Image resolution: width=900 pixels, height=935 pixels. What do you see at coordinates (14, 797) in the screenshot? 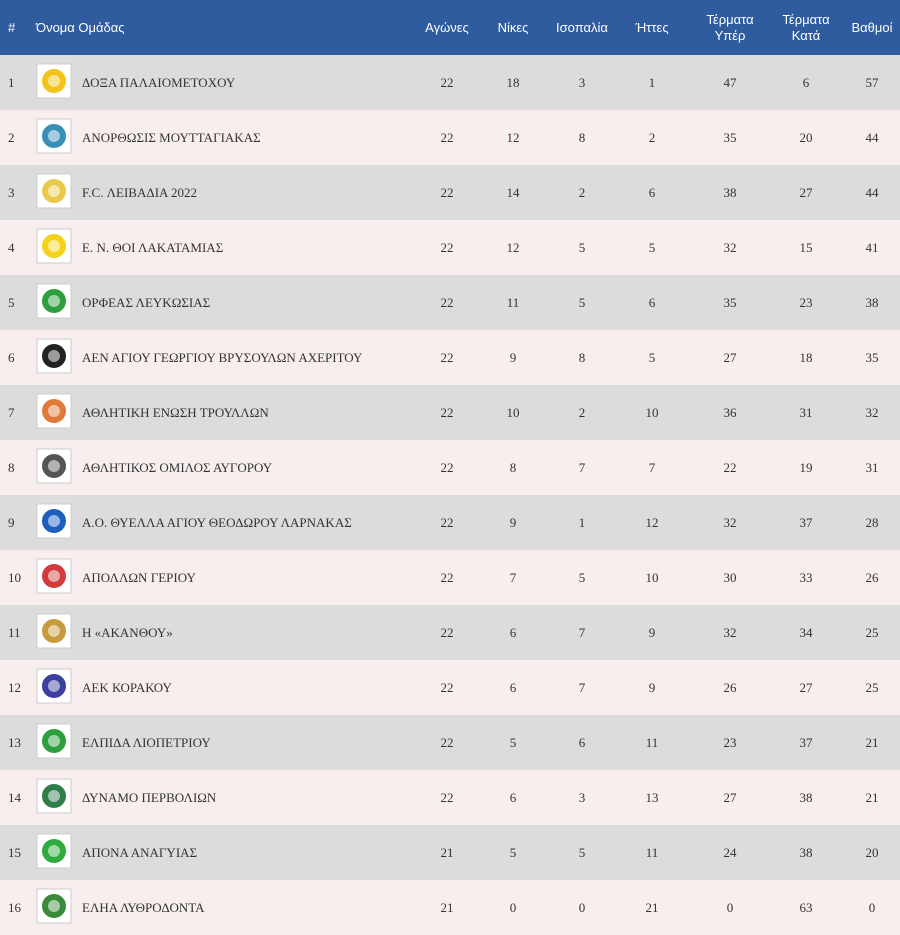
I see `position-cell: 14` at bounding box center [14, 797].